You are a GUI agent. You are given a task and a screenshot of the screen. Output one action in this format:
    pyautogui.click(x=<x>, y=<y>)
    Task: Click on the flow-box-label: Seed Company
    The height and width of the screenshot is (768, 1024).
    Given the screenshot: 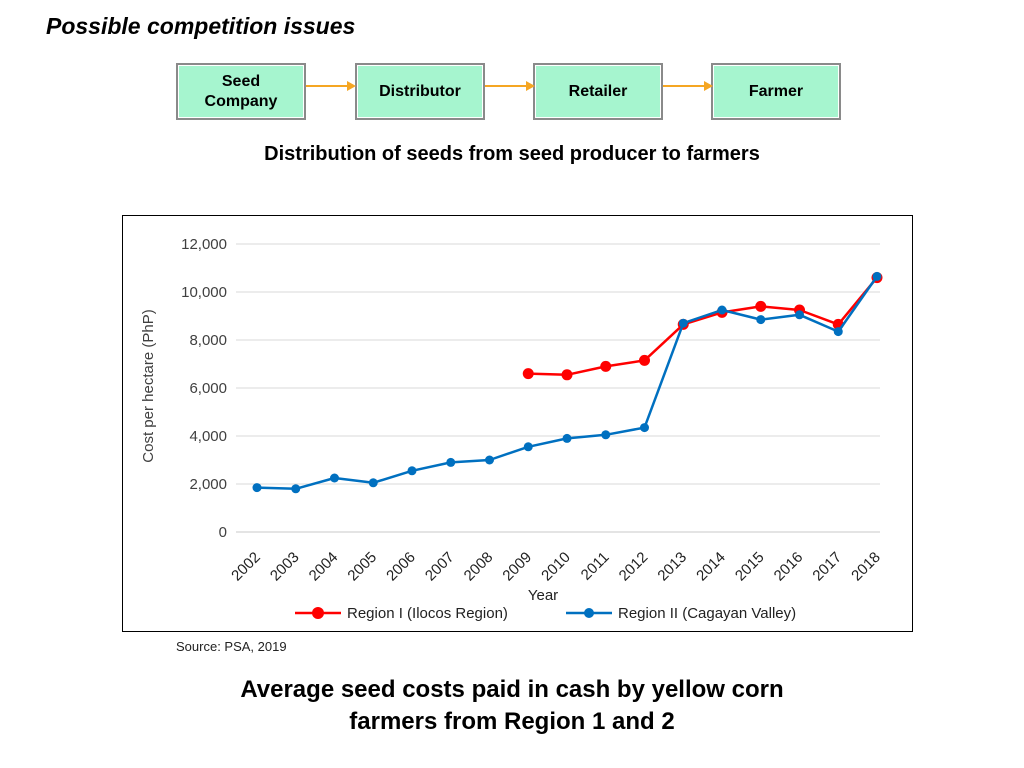 What is the action you would take?
    pyautogui.click(x=241, y=91)
    